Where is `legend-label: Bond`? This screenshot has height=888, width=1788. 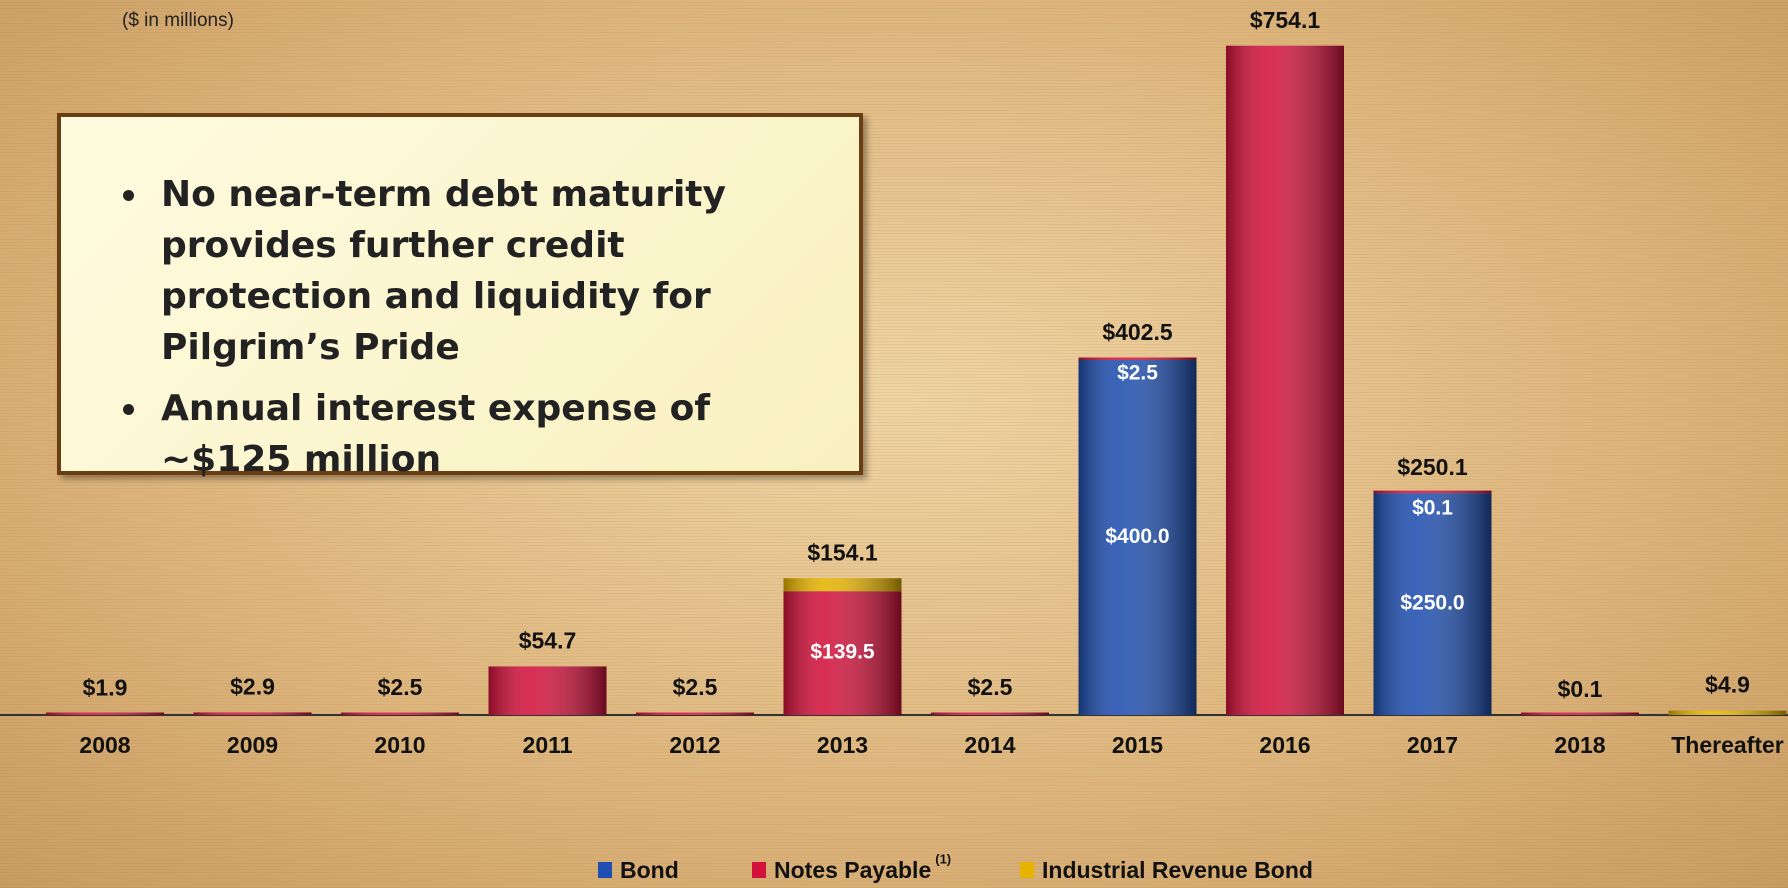
legend-label: Bond is located at coordinates (649, 870).